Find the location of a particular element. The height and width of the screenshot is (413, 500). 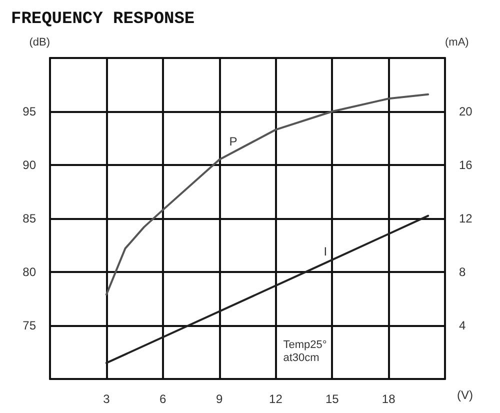

x-axis-title: (V) is located at coordinates (465, 395).